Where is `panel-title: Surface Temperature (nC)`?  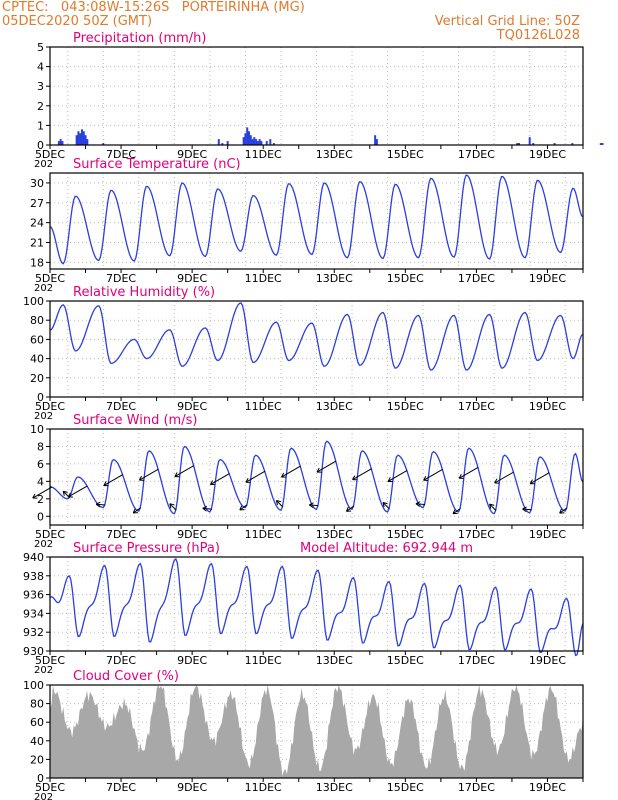
panel-title: Surface Temperature (nC) is located at coordinates (157, 164).